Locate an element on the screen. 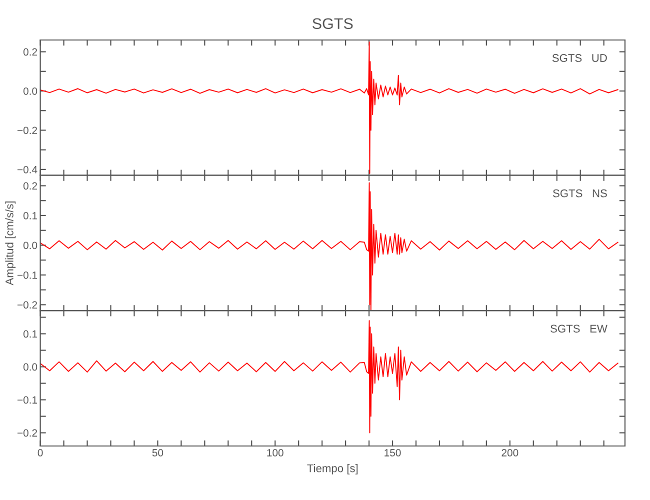 The width and height of the screenshot is (650, 500). annotation: SGTS NS is located at coordinates (579, 193).